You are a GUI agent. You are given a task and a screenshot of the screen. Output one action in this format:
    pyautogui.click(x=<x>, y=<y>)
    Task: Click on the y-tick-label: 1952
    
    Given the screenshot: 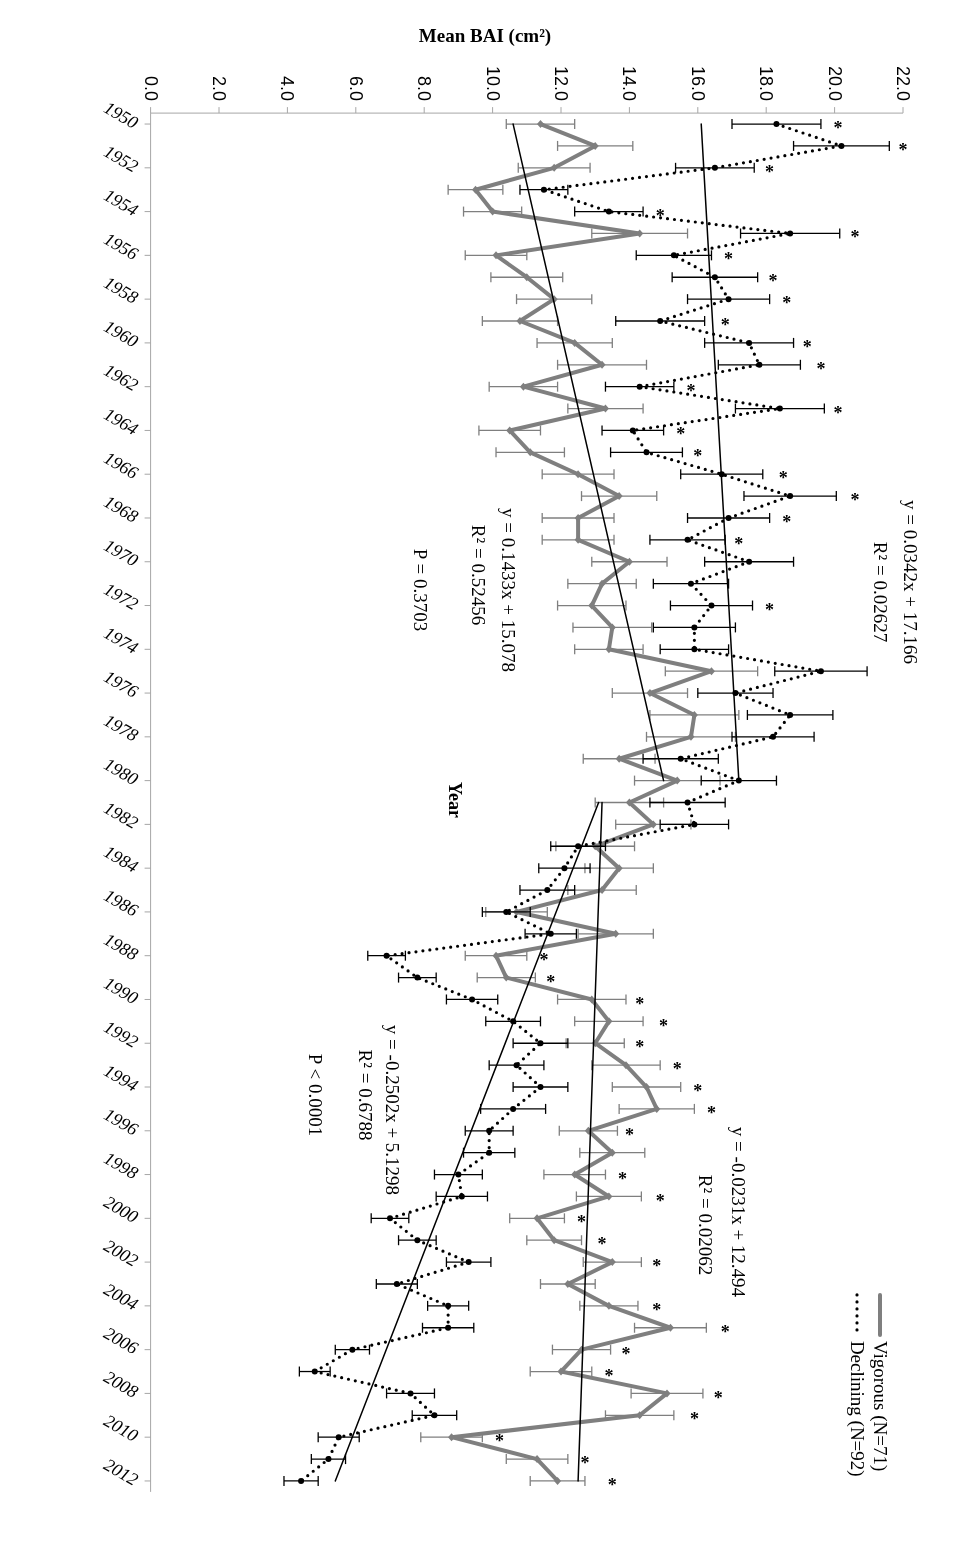 What is the action you would take?
    pyautogui.click(x=121, y=159)
    